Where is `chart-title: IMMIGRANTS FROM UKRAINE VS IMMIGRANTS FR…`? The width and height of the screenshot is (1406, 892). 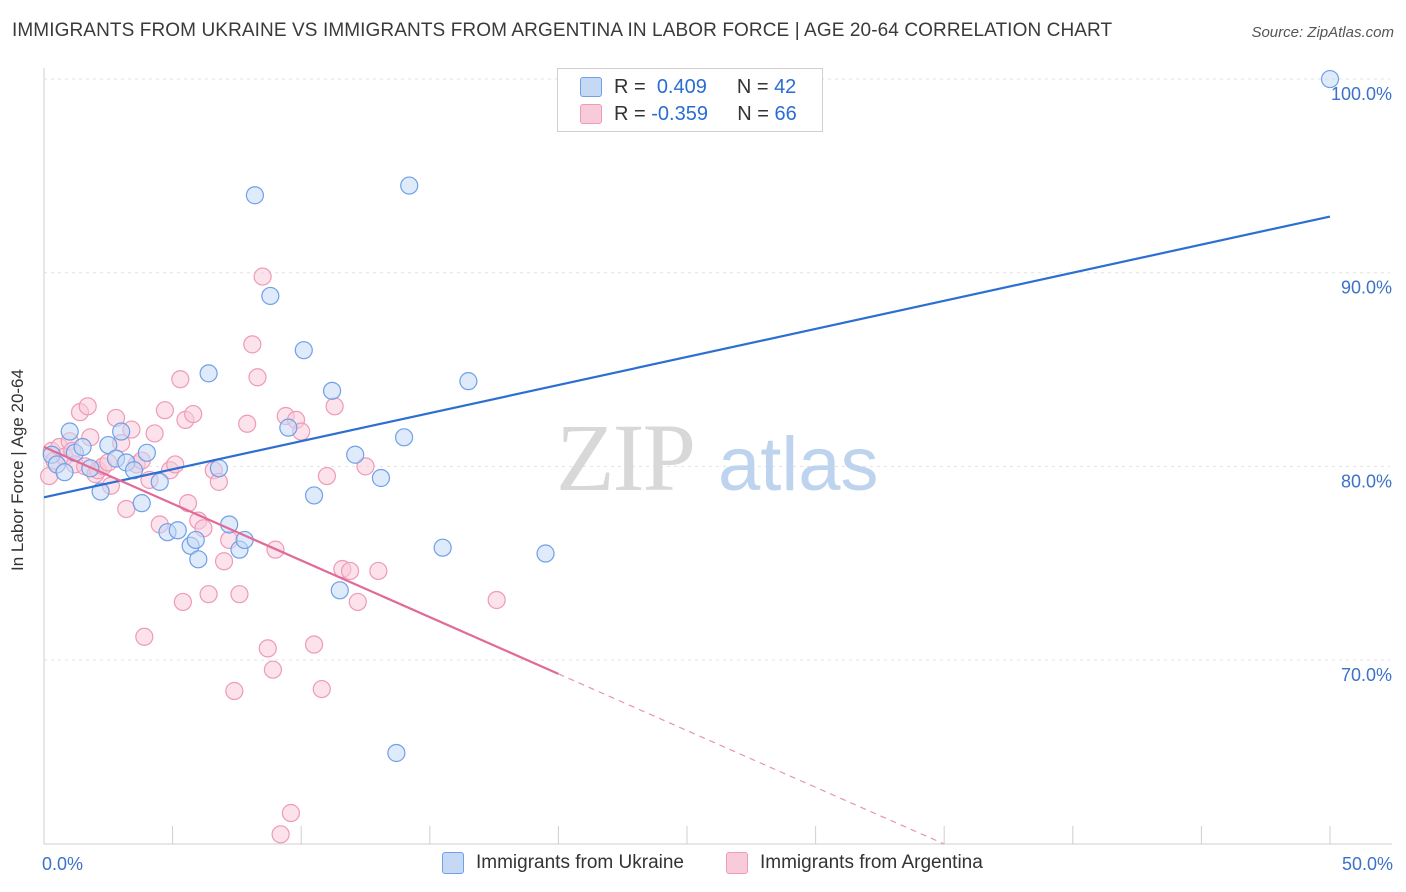
chart-title: IMMIGRANTS FROM UKRAINE VS IMMIGRANTS FR… is located at coordinates (562, 30).